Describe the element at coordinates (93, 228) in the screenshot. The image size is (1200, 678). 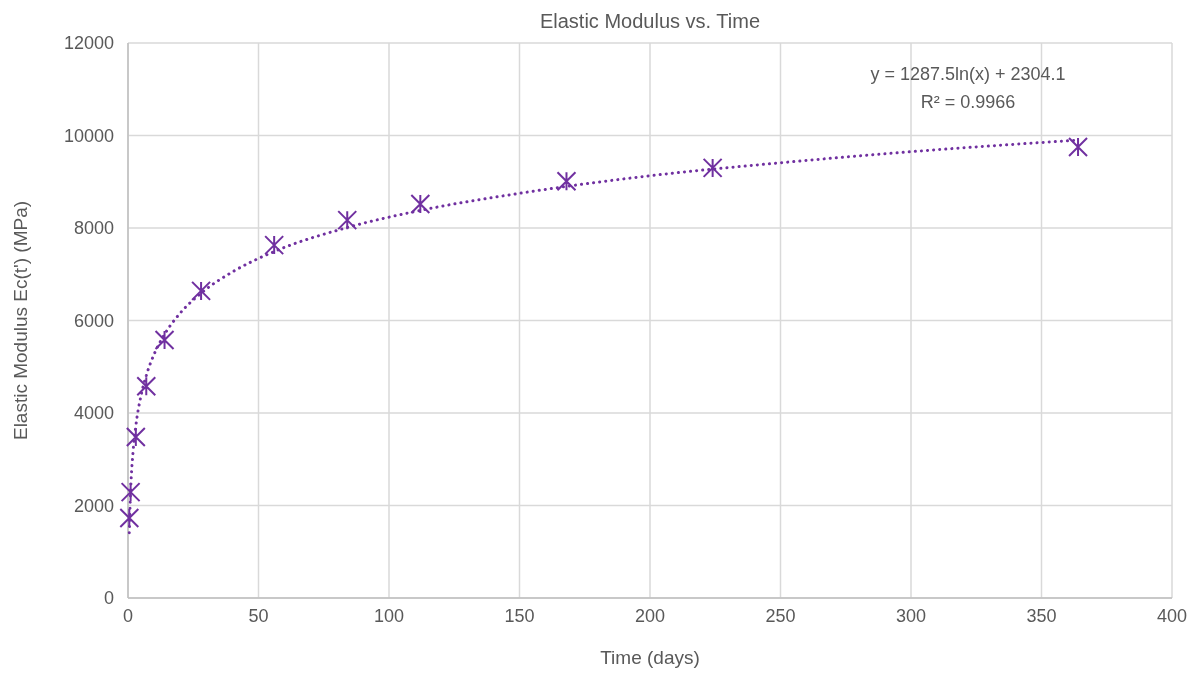
I see `y-tick-label: 8000` at that location.